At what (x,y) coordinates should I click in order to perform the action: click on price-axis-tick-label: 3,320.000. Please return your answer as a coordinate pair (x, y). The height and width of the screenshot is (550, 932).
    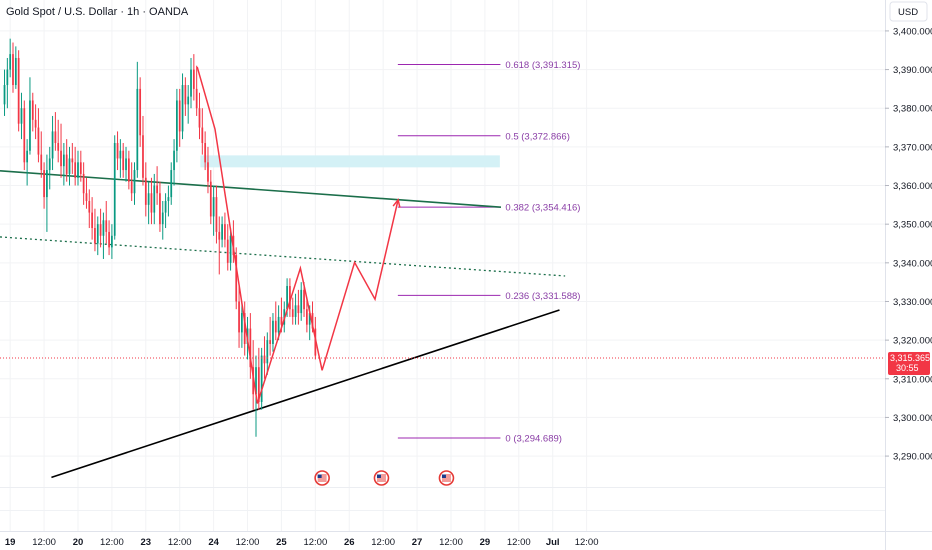
    Looking at the image, I should click on (912, 341).